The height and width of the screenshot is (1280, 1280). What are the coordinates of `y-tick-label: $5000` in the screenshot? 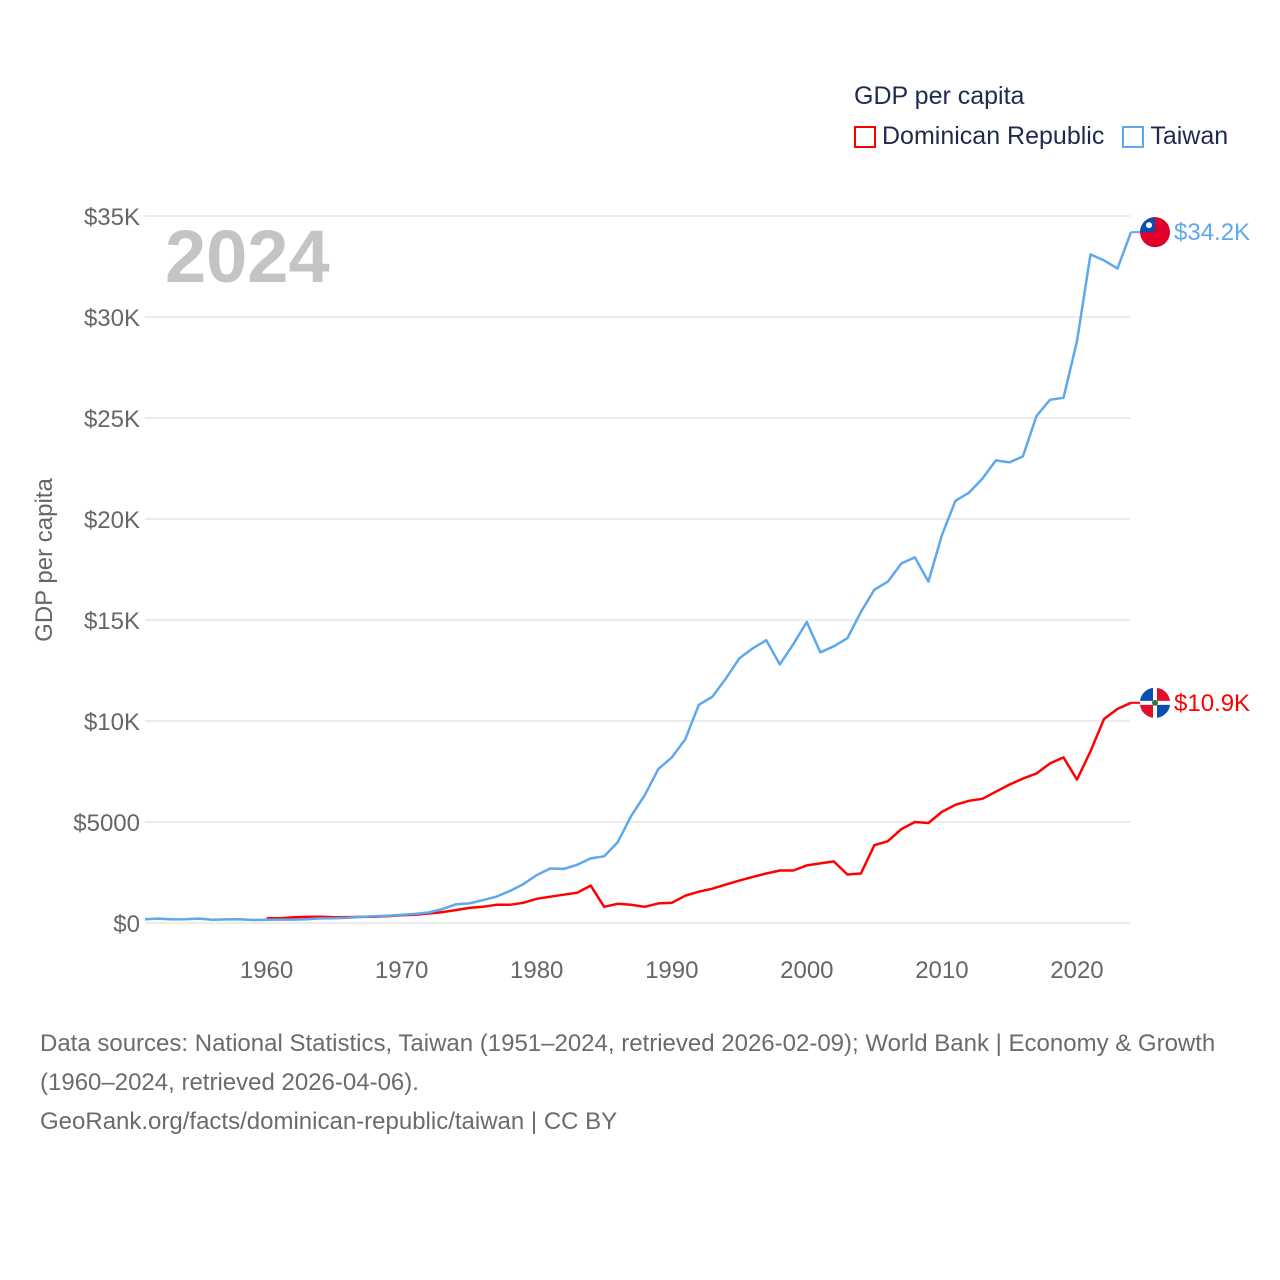 It's located at (106, 823).